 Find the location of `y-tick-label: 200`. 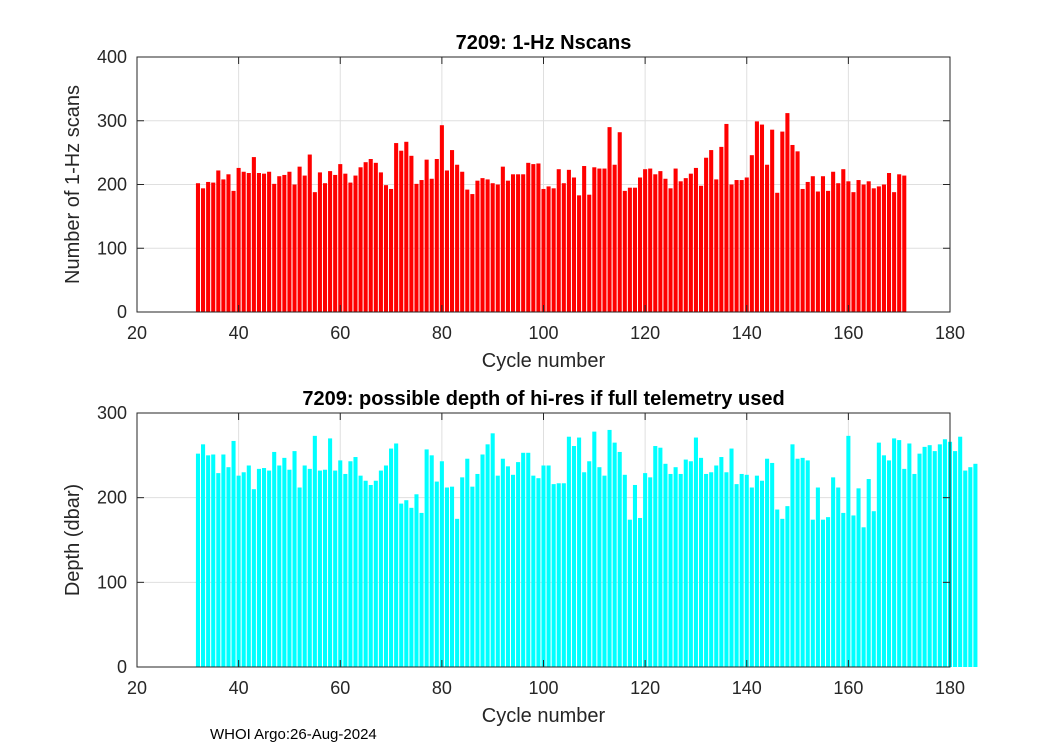

y-tick-label: 200 is located at coordinates (112, 185).